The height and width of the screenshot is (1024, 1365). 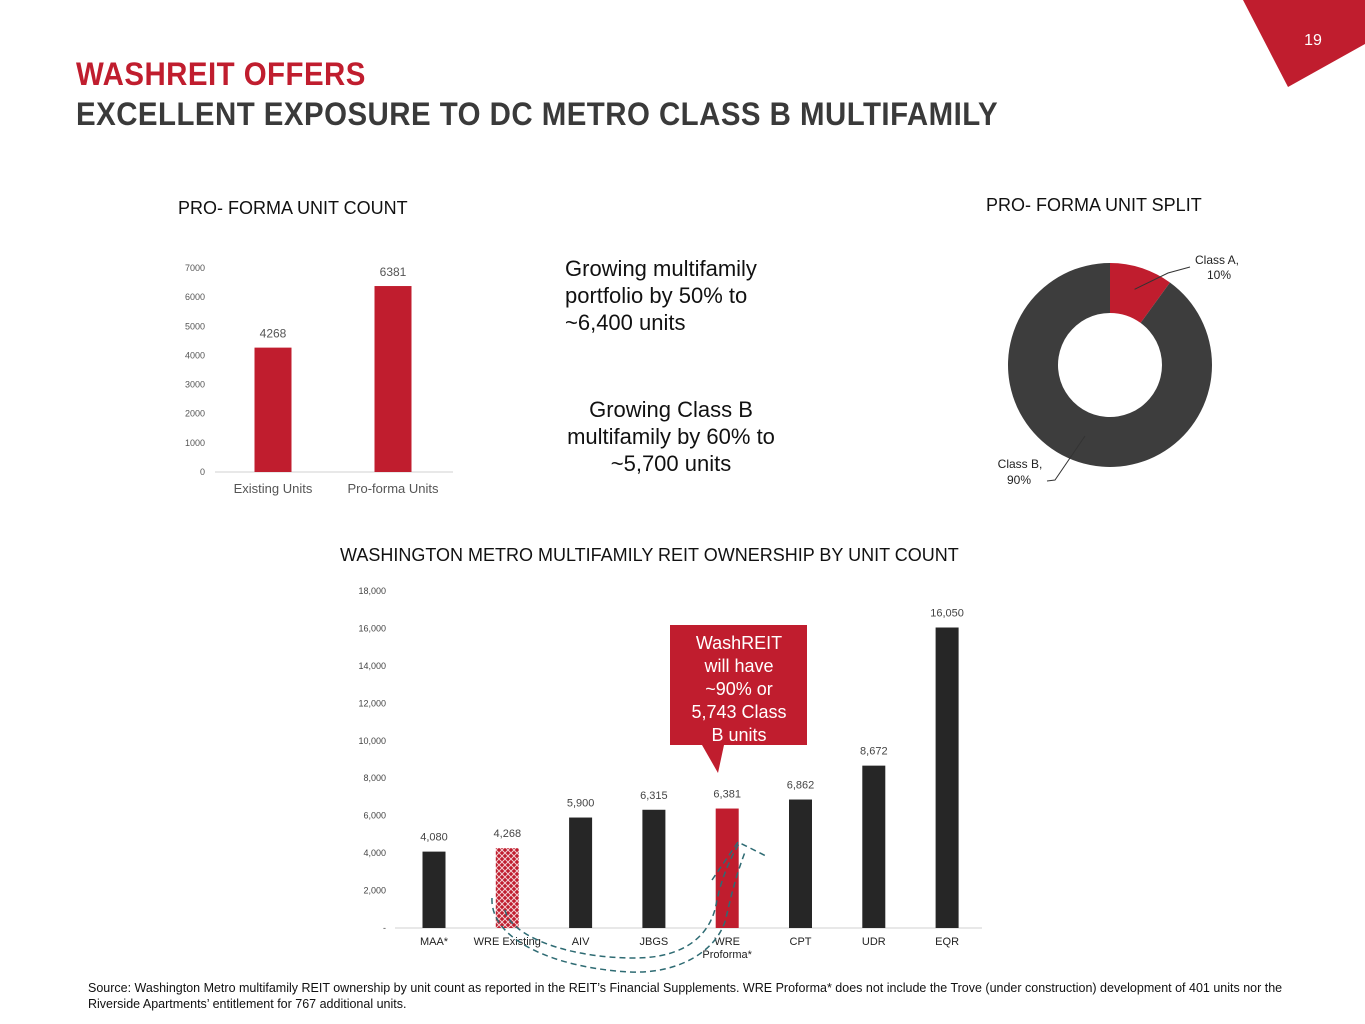 I want to click on growth-arrow-inner, so click(x=622, y=900).